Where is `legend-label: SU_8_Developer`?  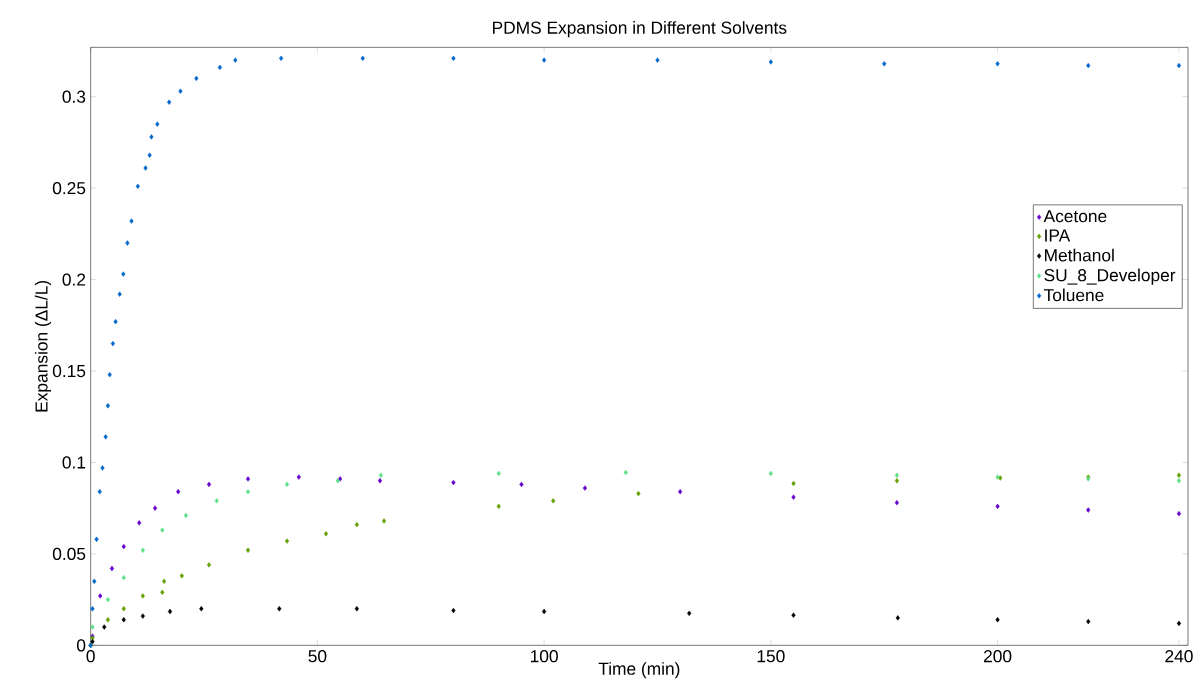
legend-label: SU_8_Developer is located at coordinates (1110, 276).